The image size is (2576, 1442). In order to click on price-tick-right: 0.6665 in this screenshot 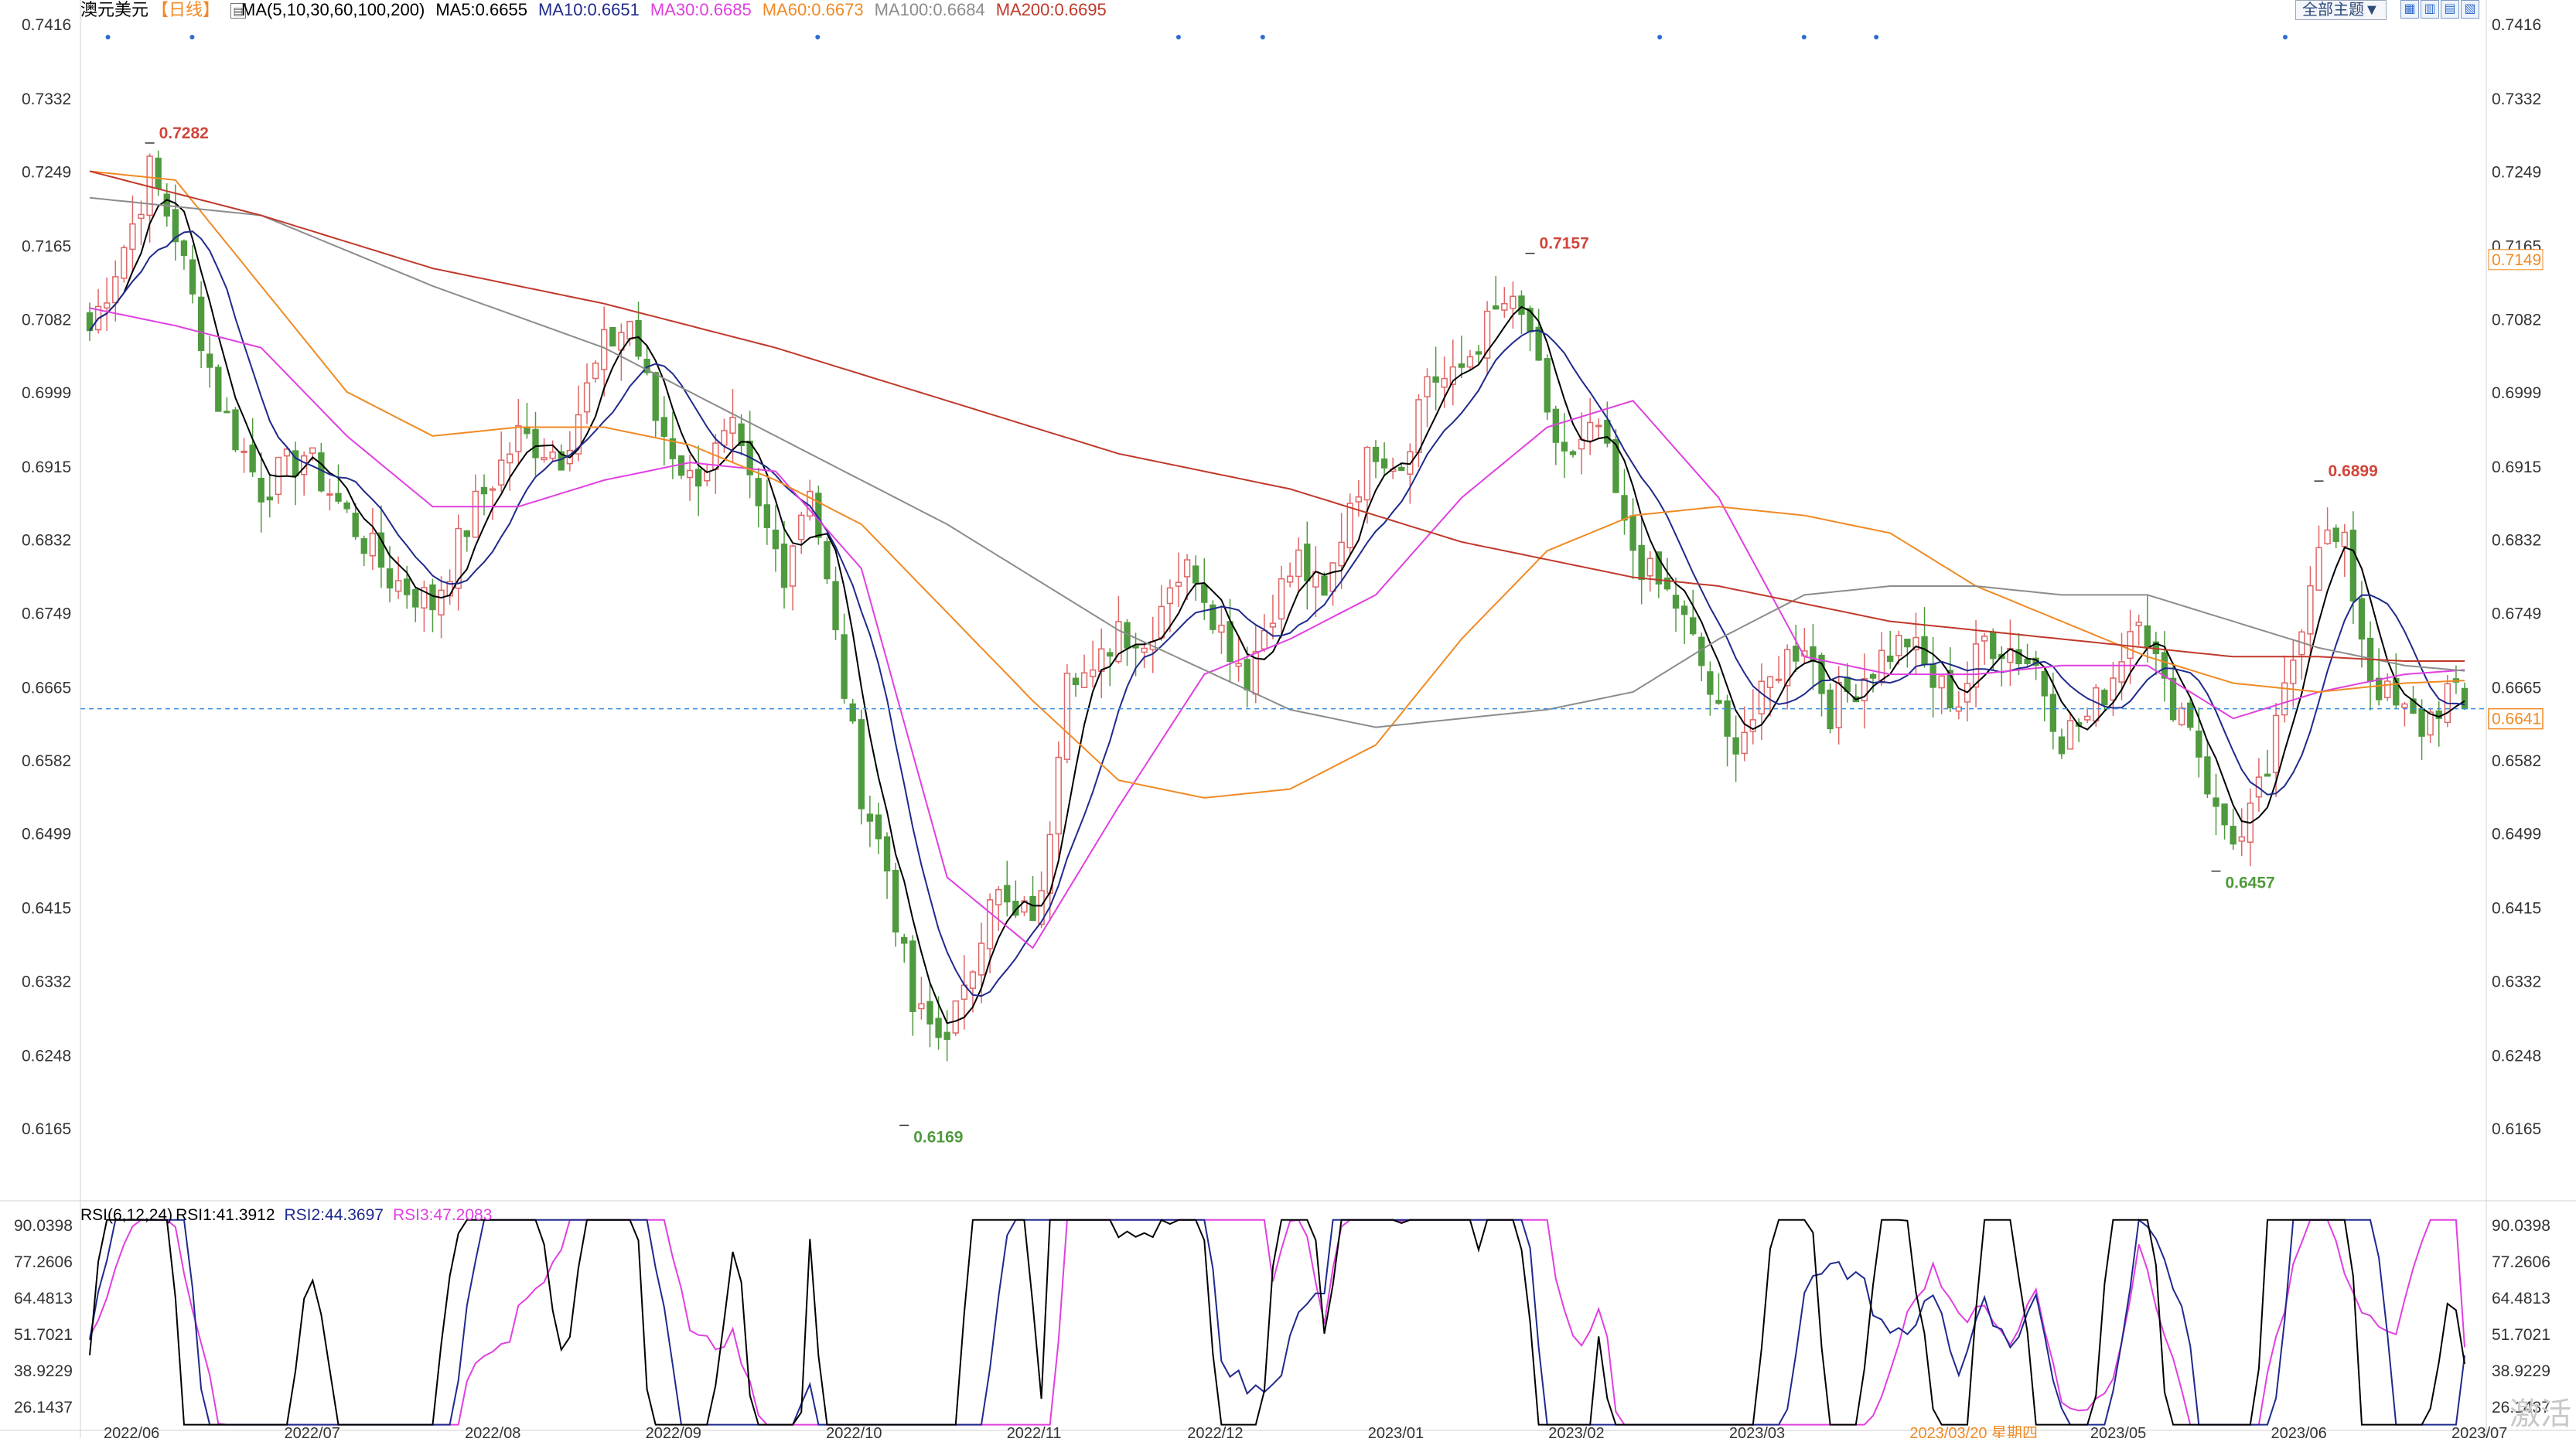, I will do `click(2516, 688)`.